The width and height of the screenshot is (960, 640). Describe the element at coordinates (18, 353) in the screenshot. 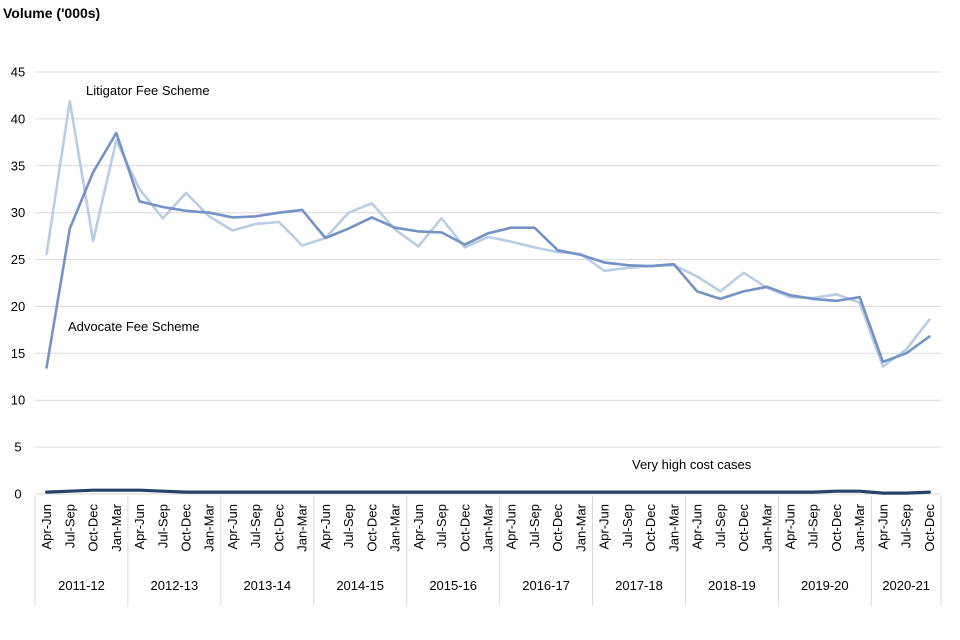

I see `y-axis-tick-label: 15` at that location.